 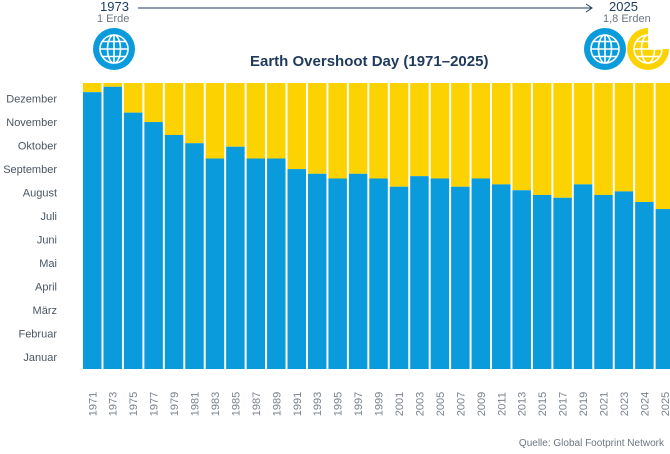 What do you see at coordinates (175, 404) in the screenshot?
I see `x-tick-label: 1979` at bounding box center [175, 404].